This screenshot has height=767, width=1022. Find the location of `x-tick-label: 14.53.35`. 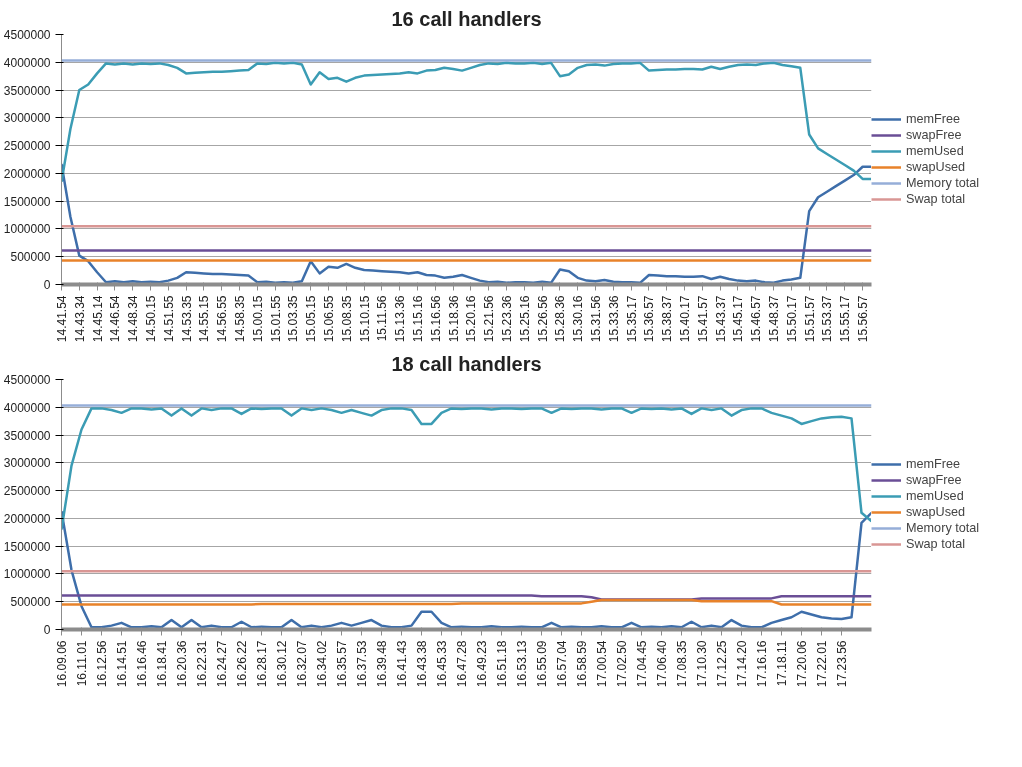

x-tick-label: 14.53.35 is located at coordinates (186, 319).